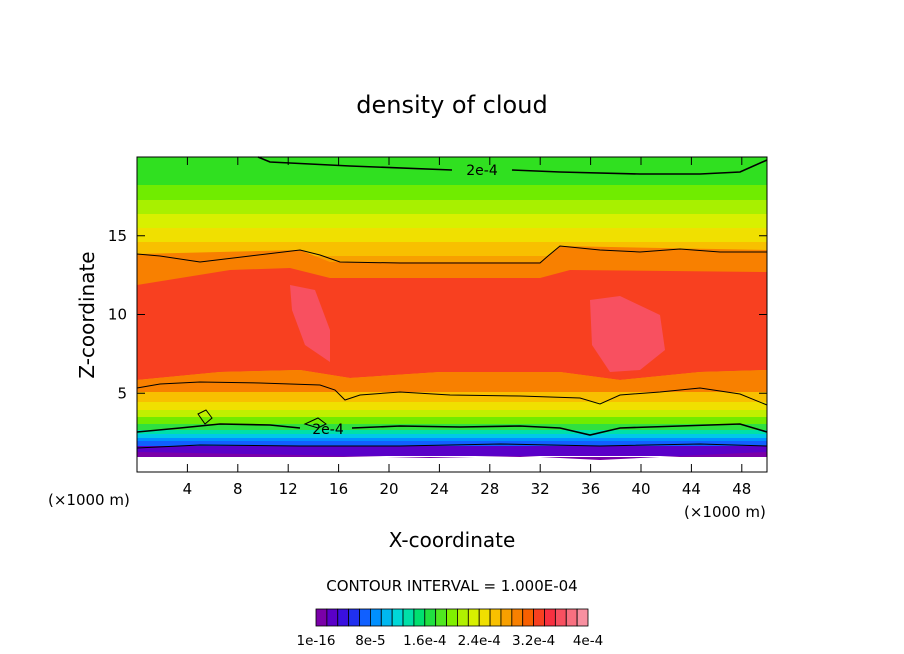 The height and width of the screenshot is (654, 904). What do you see at coordinates (117, 315) in the screenshot?
I see `y-tick-label: 10` at bounding box center [117, 315].